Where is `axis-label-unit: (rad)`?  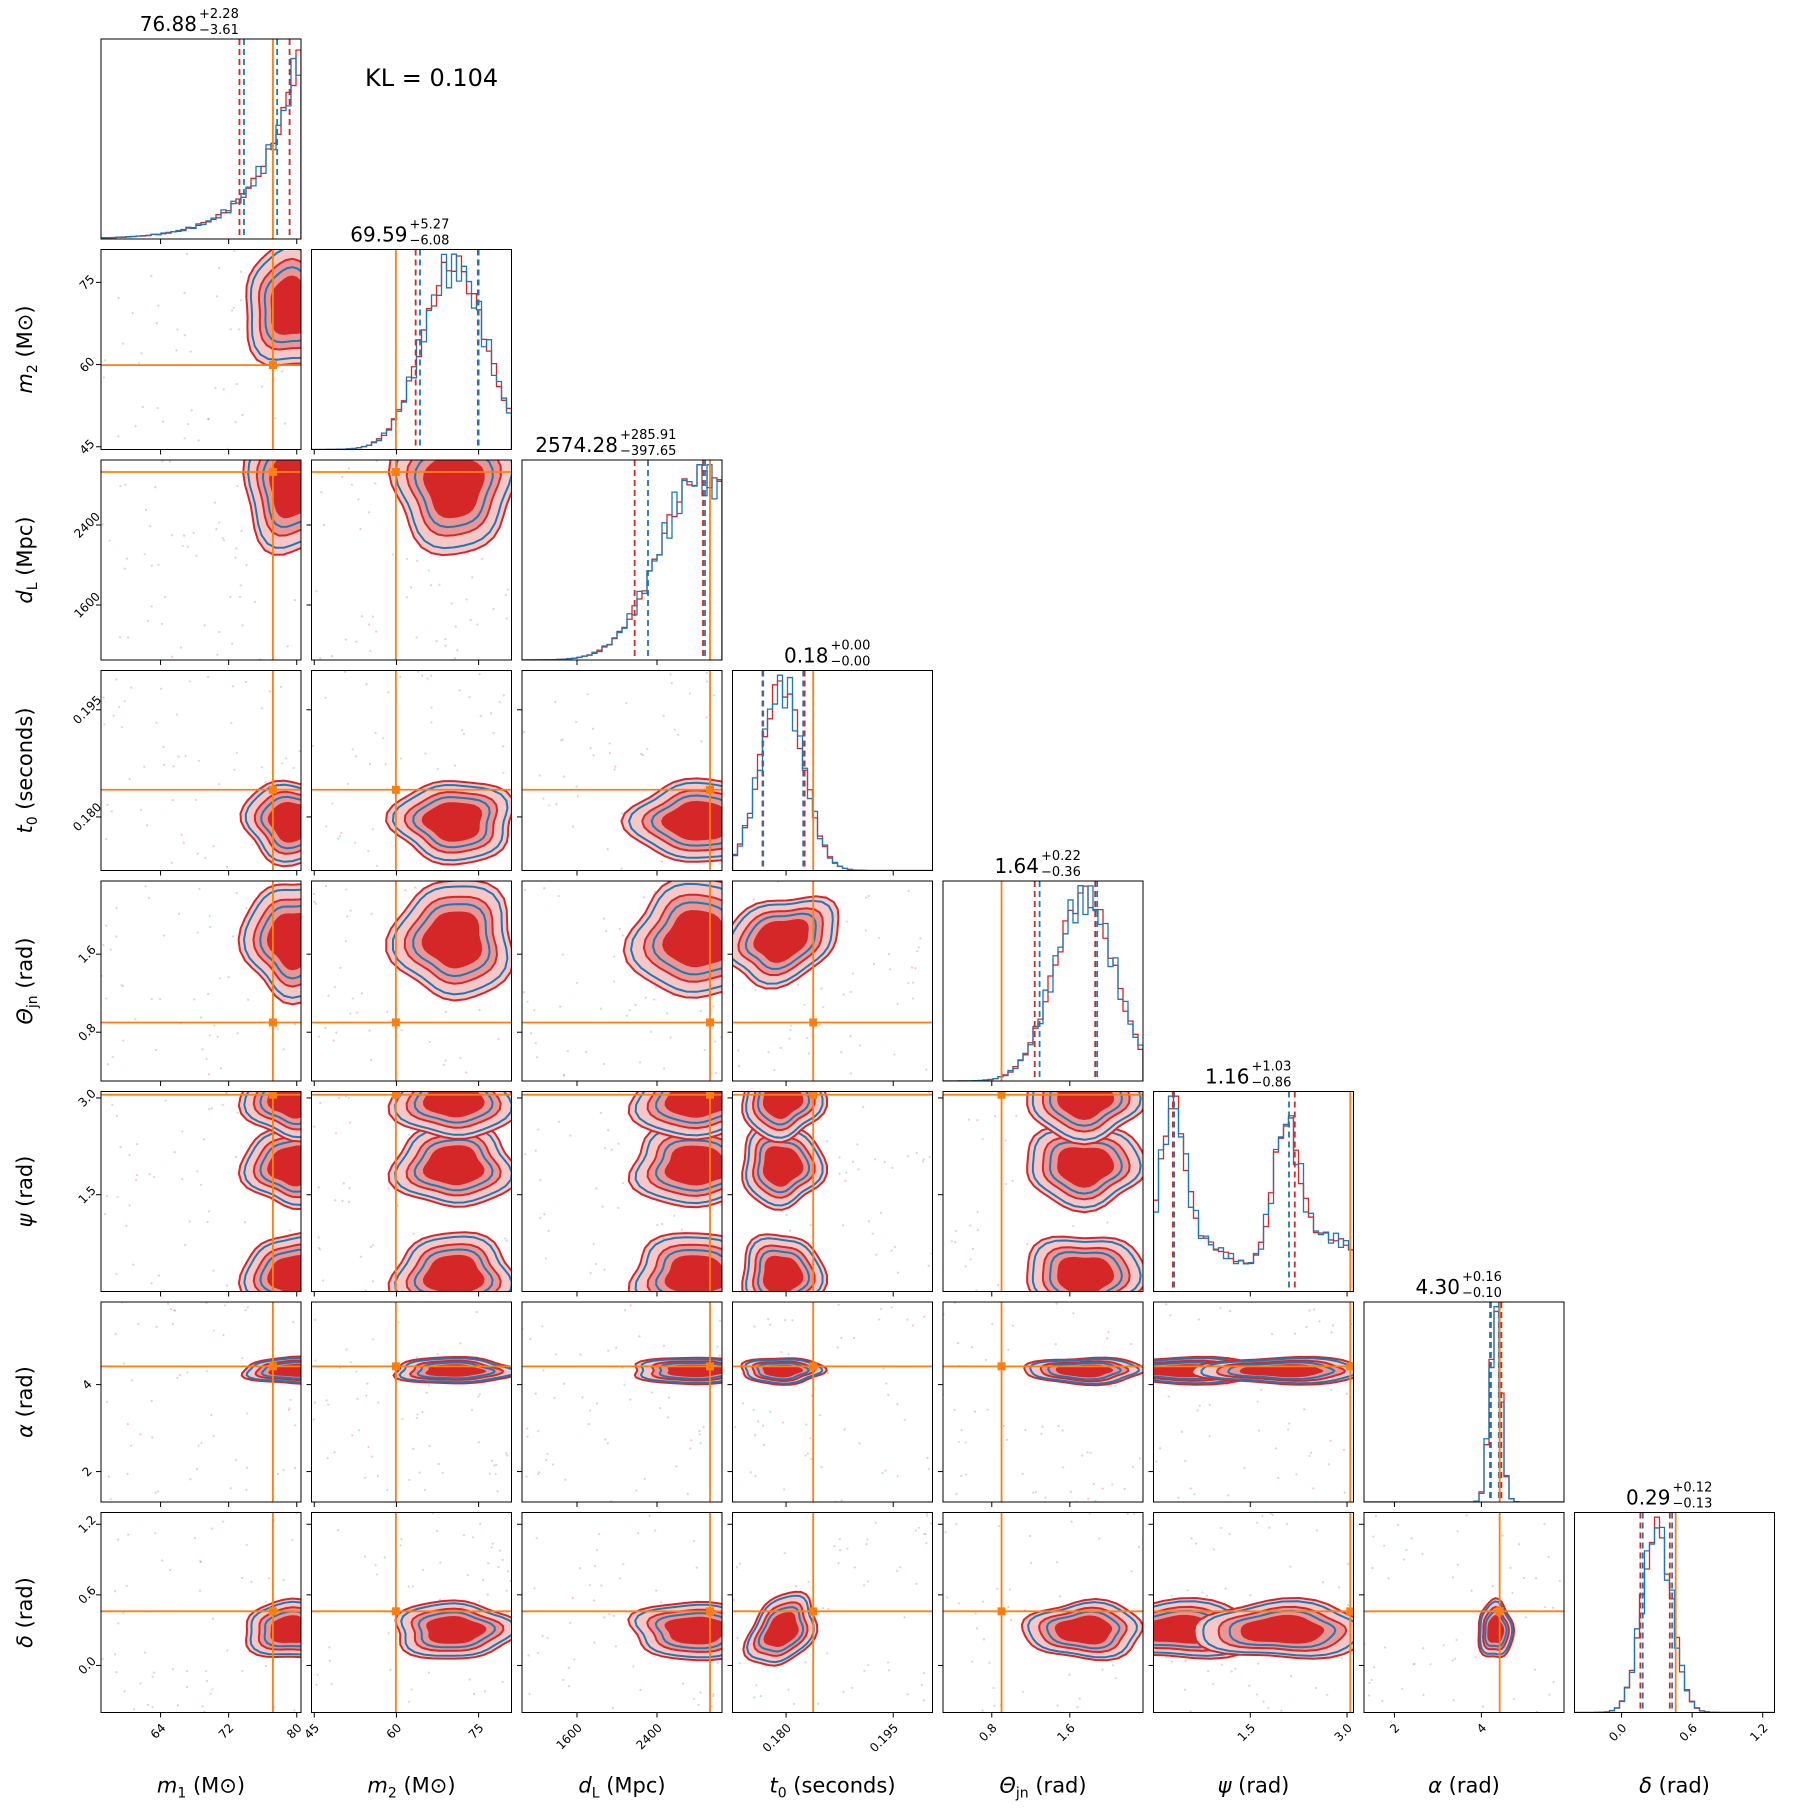 axis-label-unit: (rad) is located at coordinates (1058, 1786).